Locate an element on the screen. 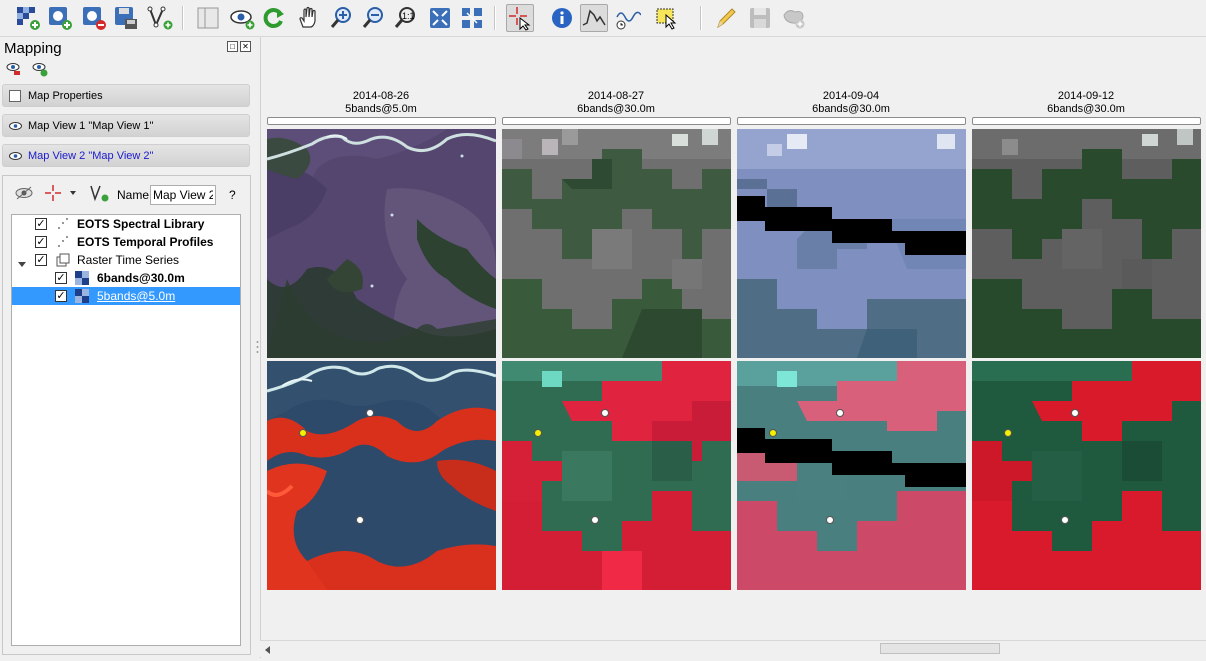 The height and width of the screenshot is (661, 1206). column-header: 2014-08-27 6bands@30.0m is located at coordinates (616, 103).